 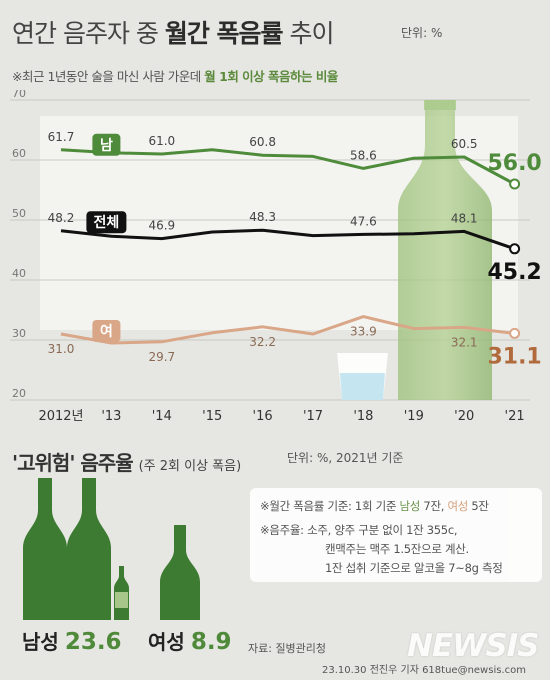 What do you see at coordinates (61, 137) in the screenshot?
I see `data-label: 61.7` at bounding box center [61, 137].